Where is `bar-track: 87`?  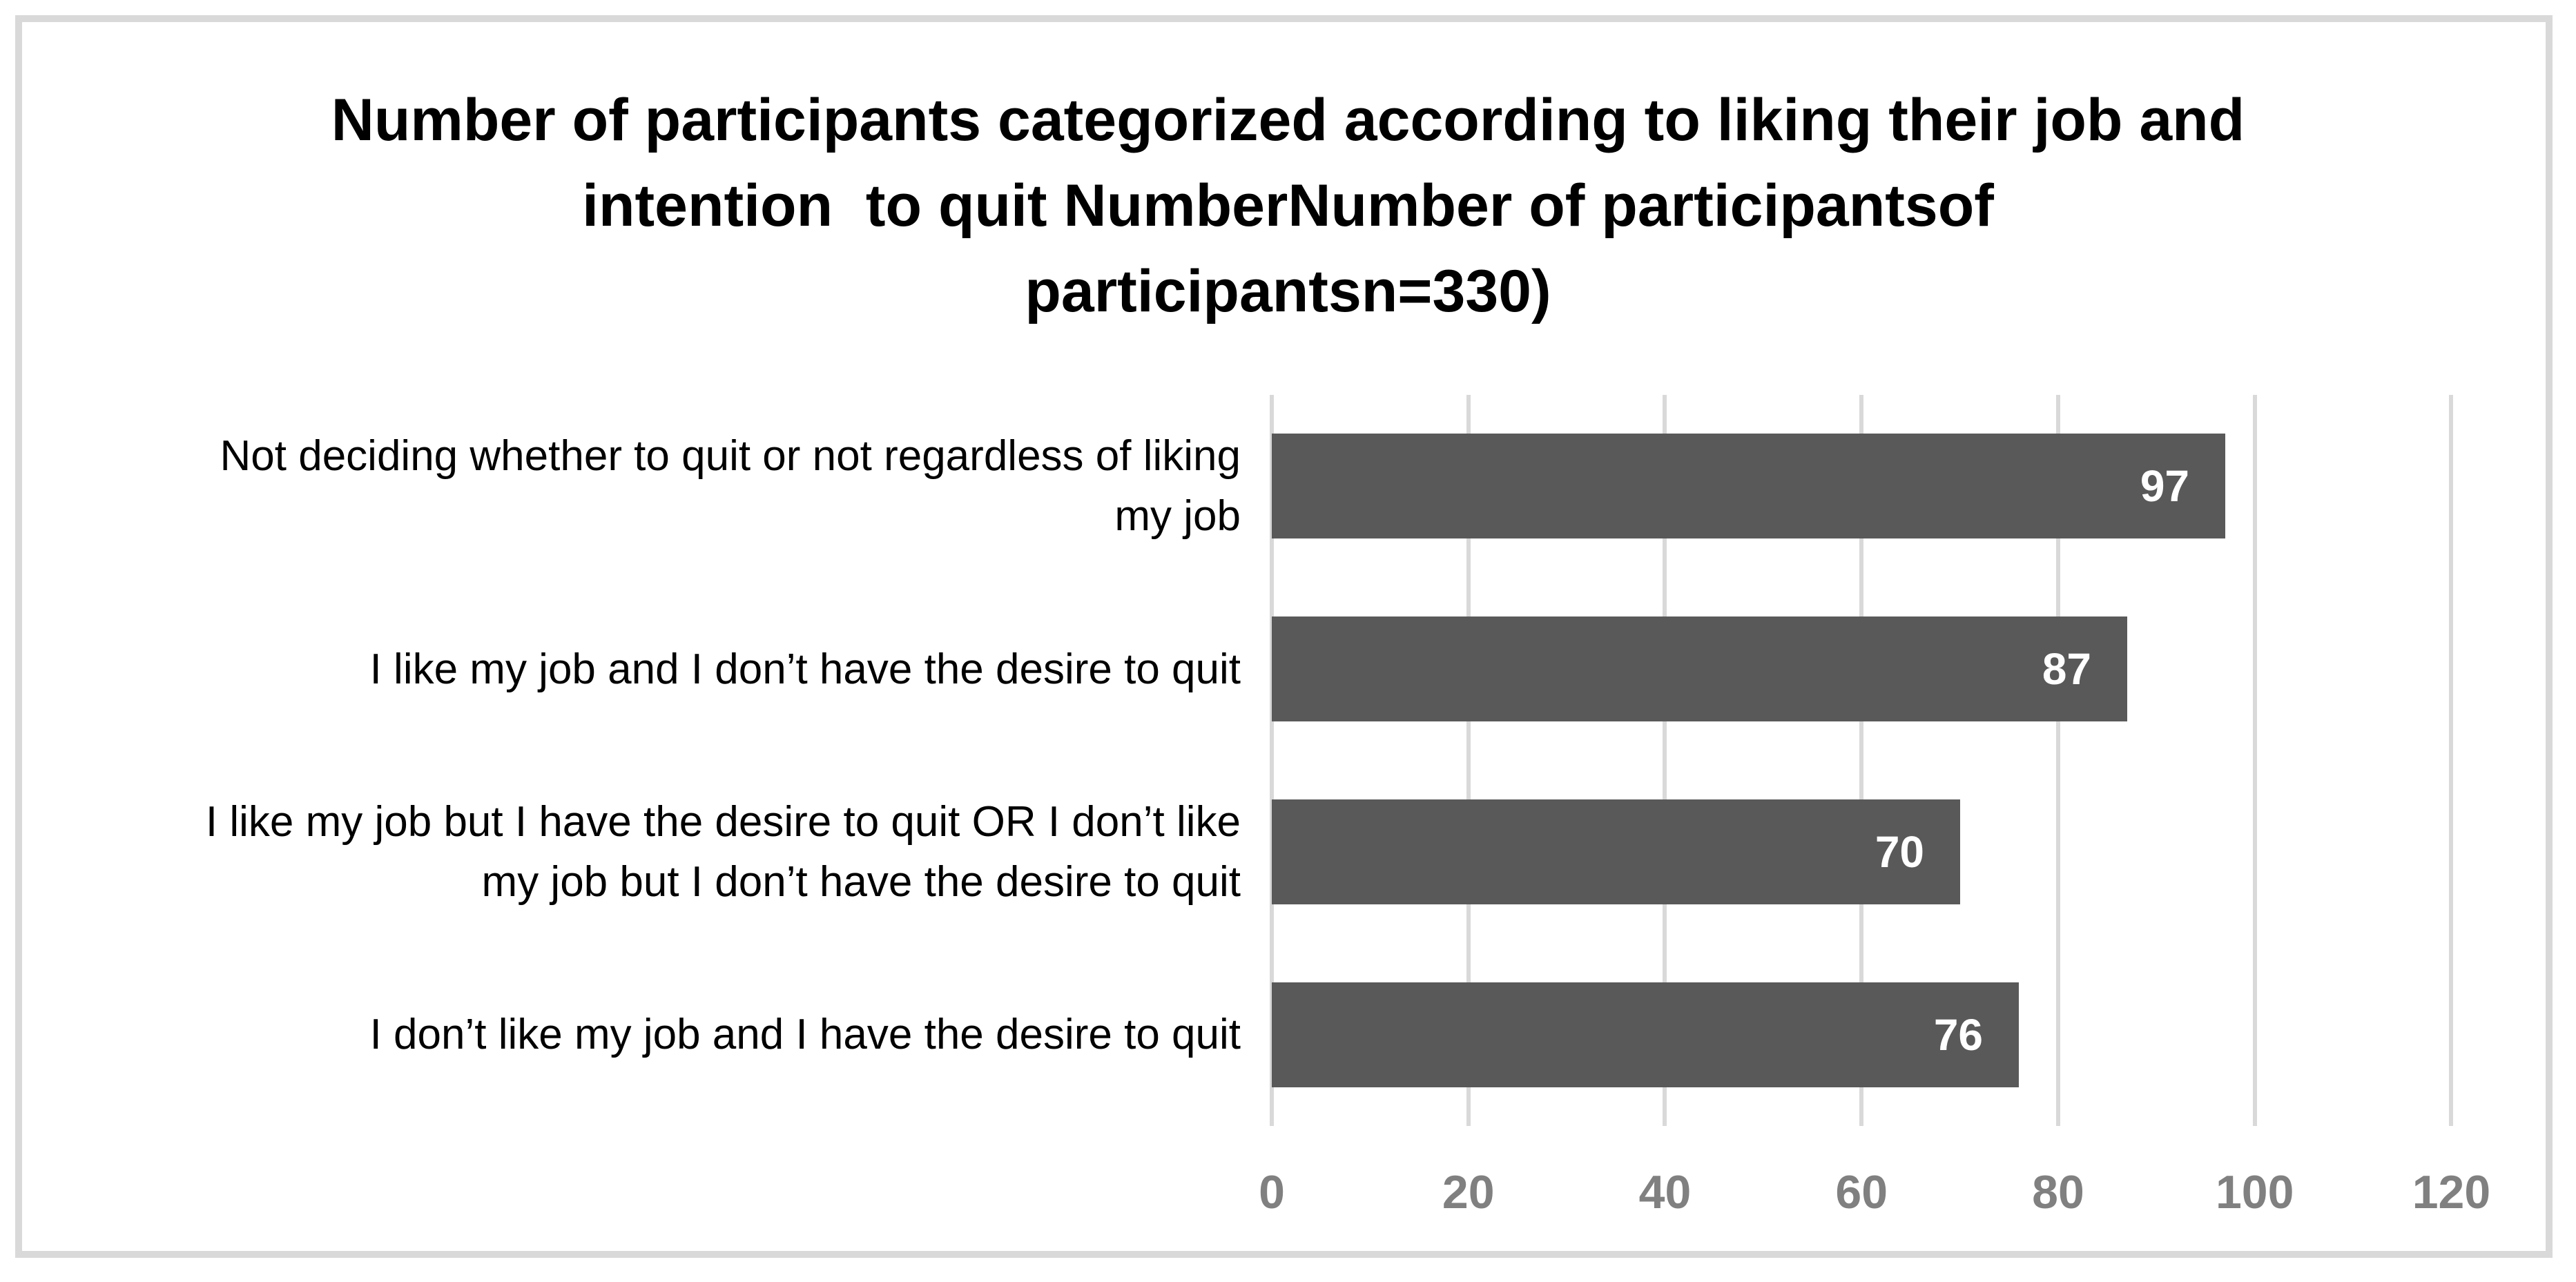
bar-track: 87 is located at coordinates (1924, 669).